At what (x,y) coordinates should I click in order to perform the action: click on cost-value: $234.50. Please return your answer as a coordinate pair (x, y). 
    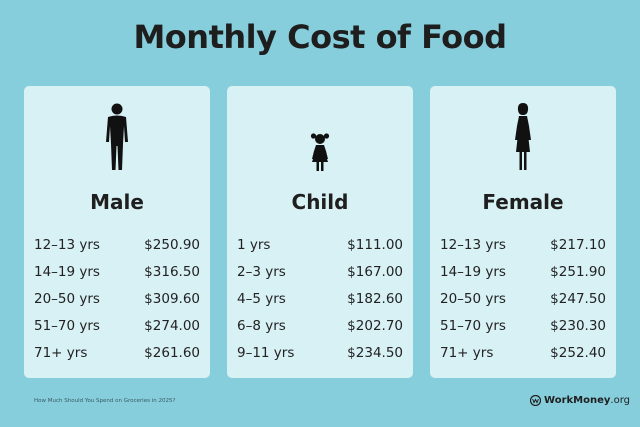
    Looking at the image, I should click on (375, 353).